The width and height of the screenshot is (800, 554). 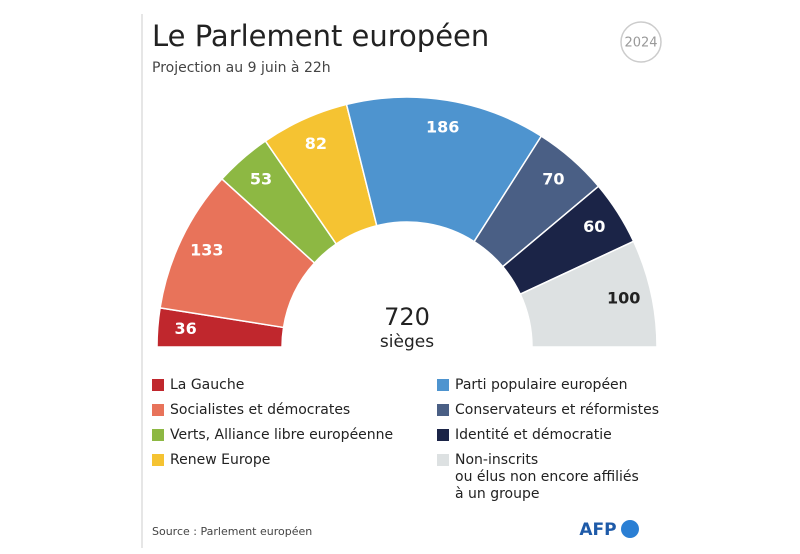 I want to click on logo: AFP, so click(x=597, y=530).